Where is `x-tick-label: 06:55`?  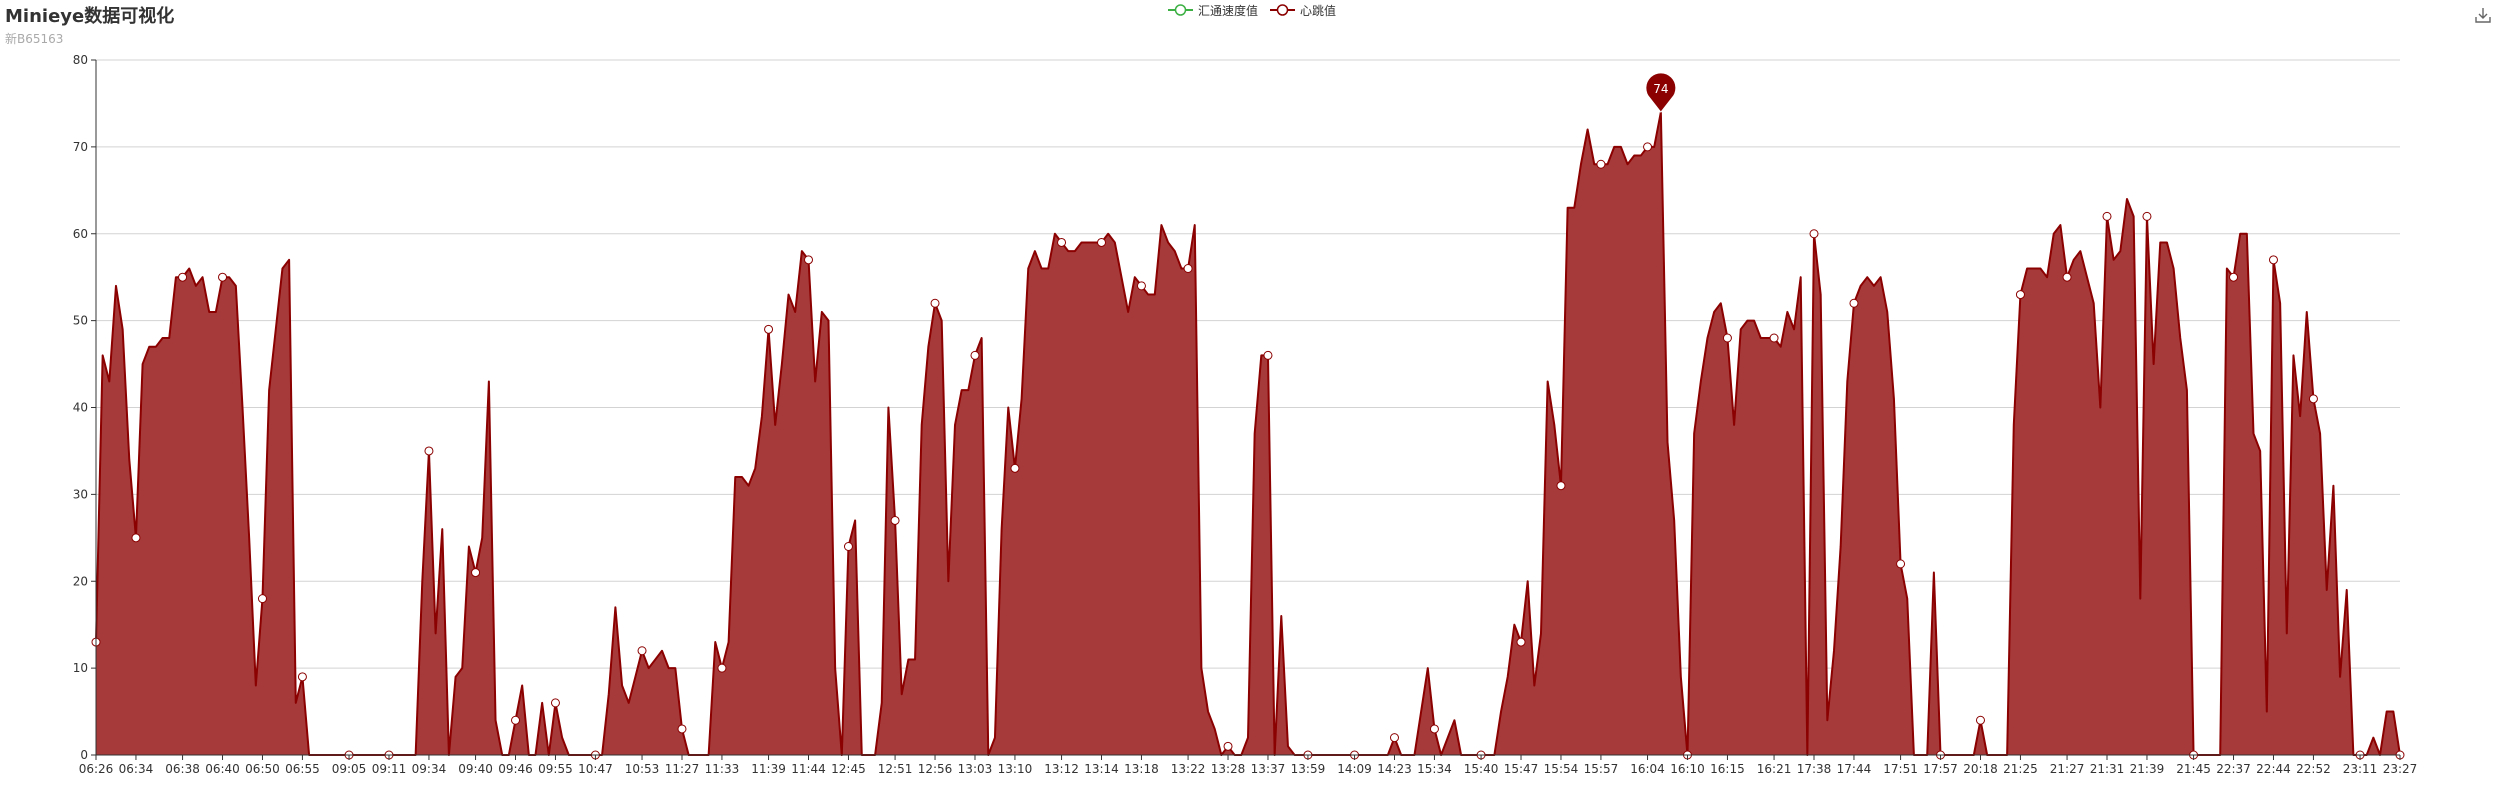
x-tick-label: 06:55 is located at coordinates (302, 769).